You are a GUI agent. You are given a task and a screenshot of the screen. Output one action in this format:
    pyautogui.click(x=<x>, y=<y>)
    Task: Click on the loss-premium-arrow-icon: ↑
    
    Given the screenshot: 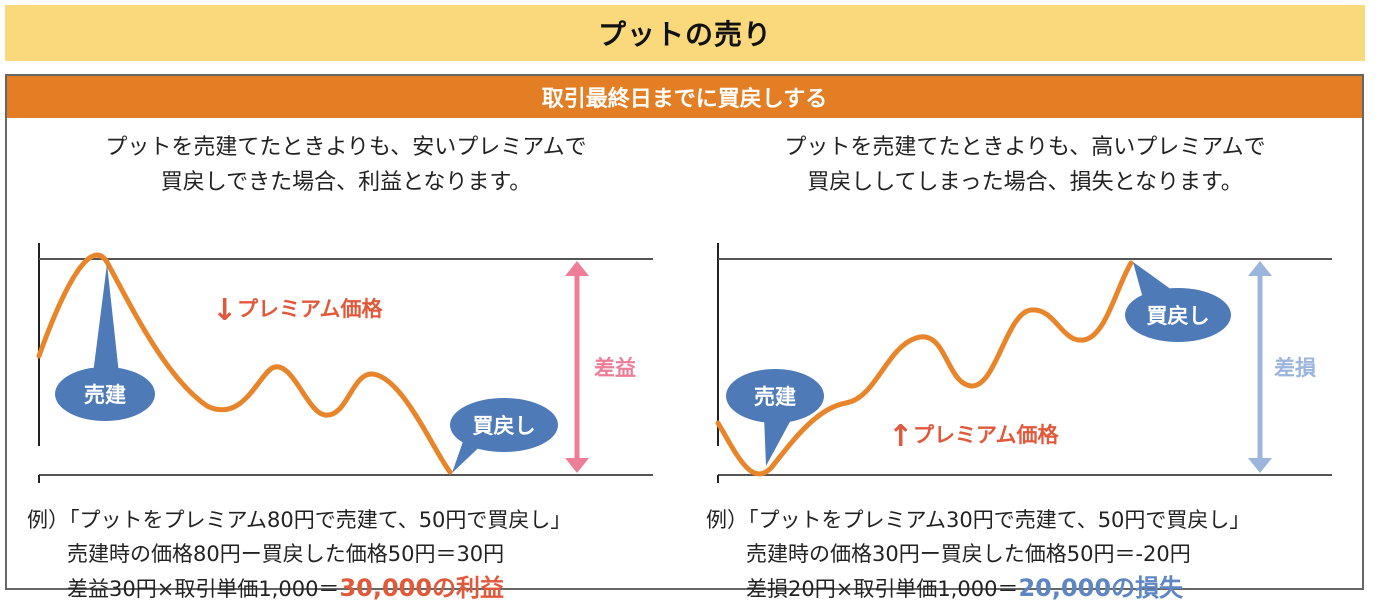 What is the action you would take?
    pyautogui.click(x=900, y=436)
    